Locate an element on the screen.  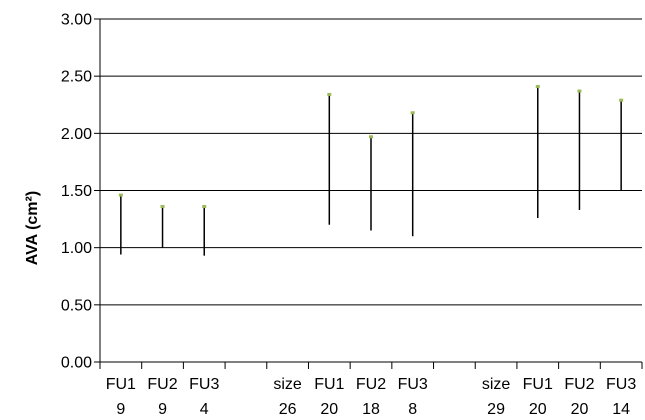
x-sample-size-label: 29 is located at coordinates (496, 409).